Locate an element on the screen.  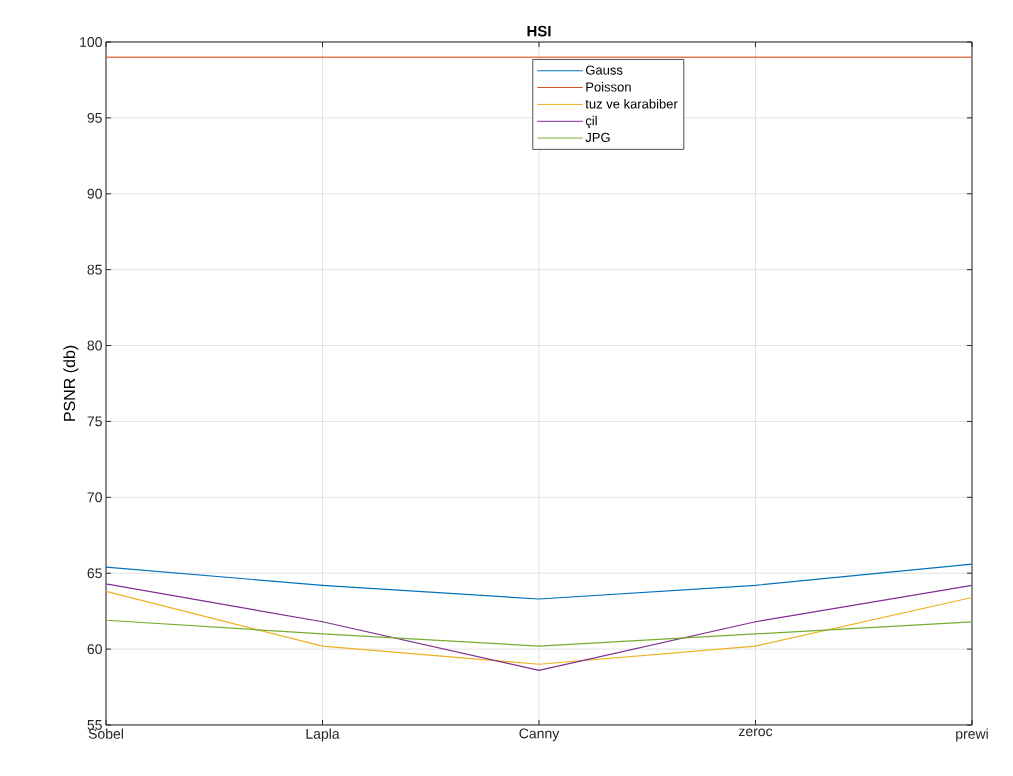
y-axis-title: PSNR (db) is located at coordinates (71, 383).